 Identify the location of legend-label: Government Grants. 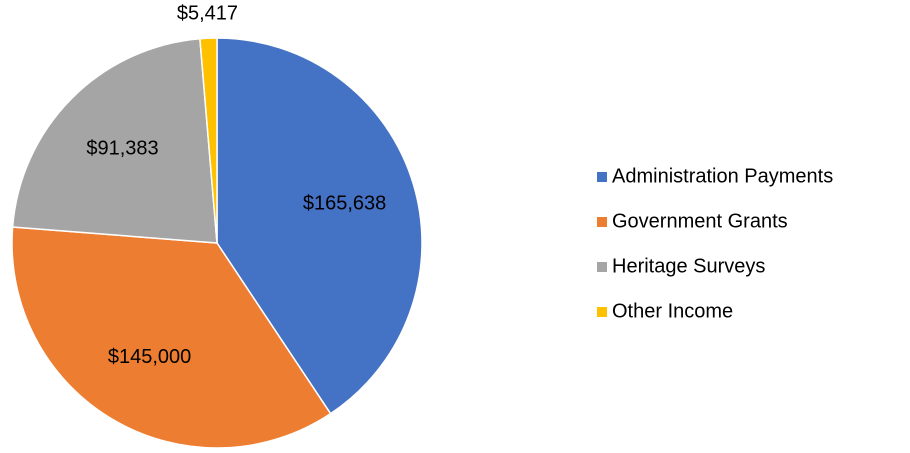
(700, 221).